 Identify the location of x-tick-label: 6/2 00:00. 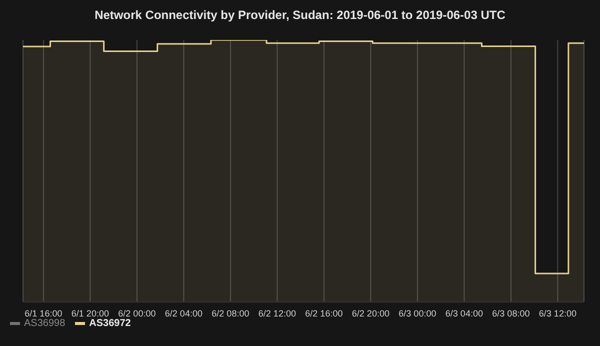
(137, 313).